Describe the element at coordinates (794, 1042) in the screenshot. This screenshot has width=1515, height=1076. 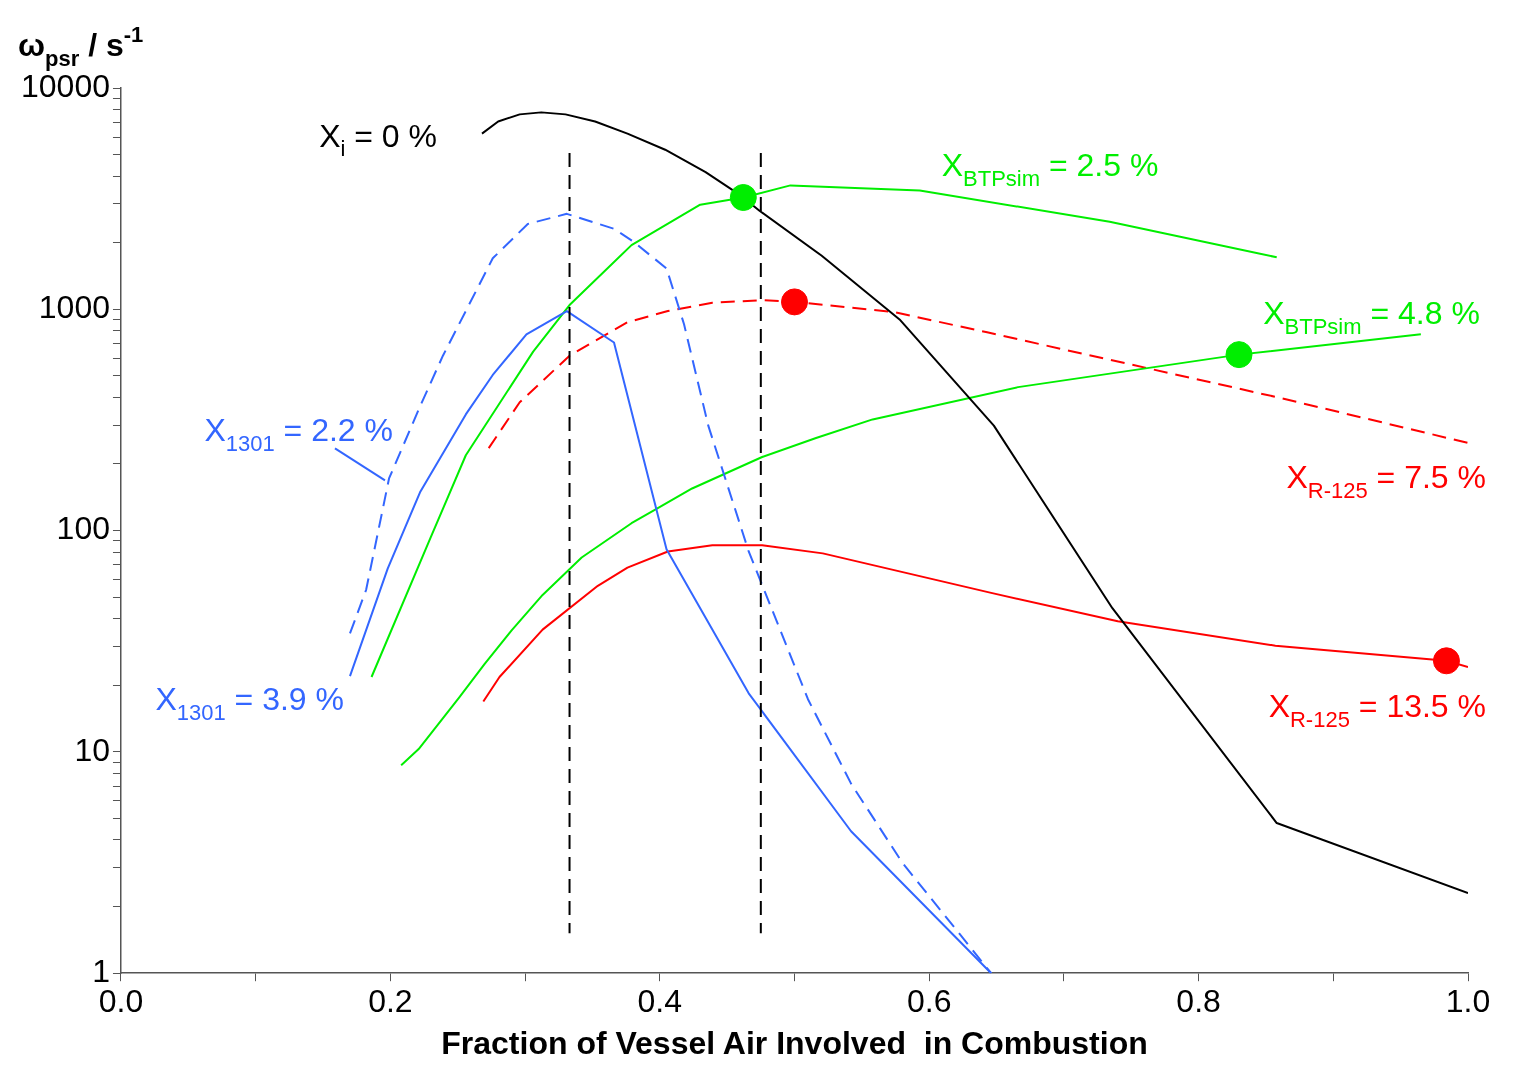
I see `x-axis-title: Fraction of Vessel Air Involved in Combustion` at that location.